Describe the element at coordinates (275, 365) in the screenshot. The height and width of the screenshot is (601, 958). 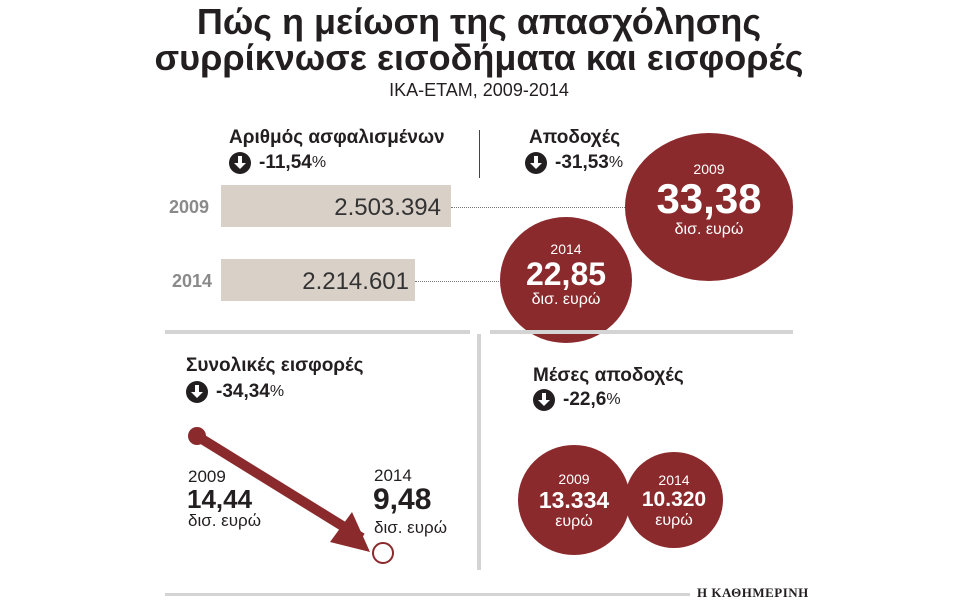
I see `contributions-title: Συνολικές εισφορές` at that location.